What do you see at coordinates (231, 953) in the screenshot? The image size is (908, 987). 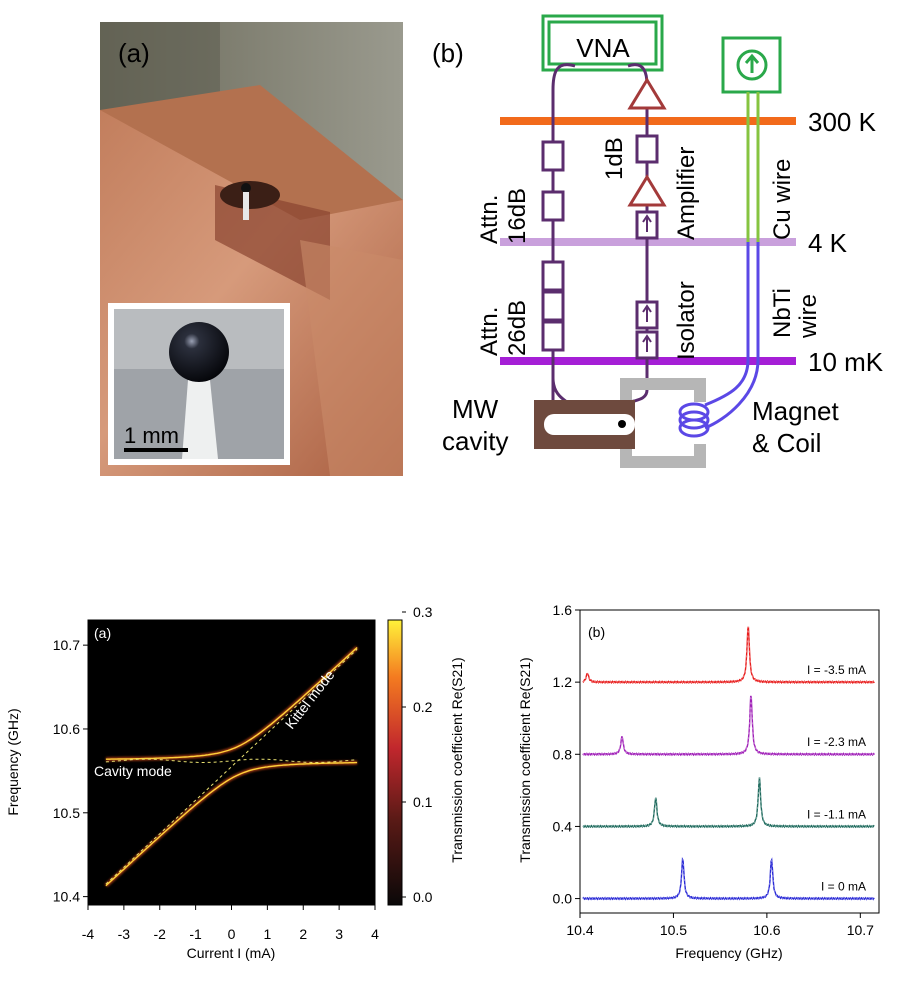 I see `heatmap-xlabel: Current I (mA)` at bounding box center [231, 953].